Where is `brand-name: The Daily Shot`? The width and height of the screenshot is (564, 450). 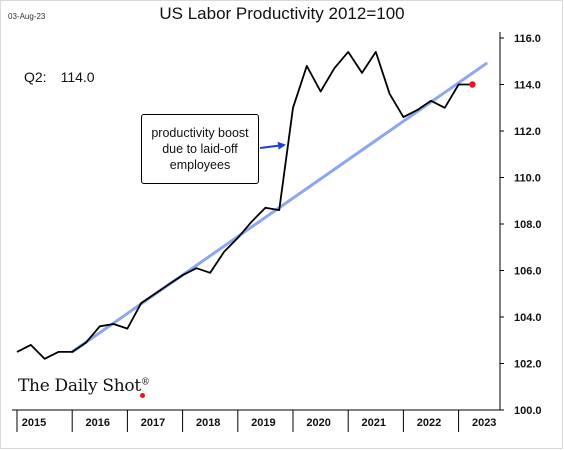
brand-name: The Daily Shot is located at coordinates (79, 386).